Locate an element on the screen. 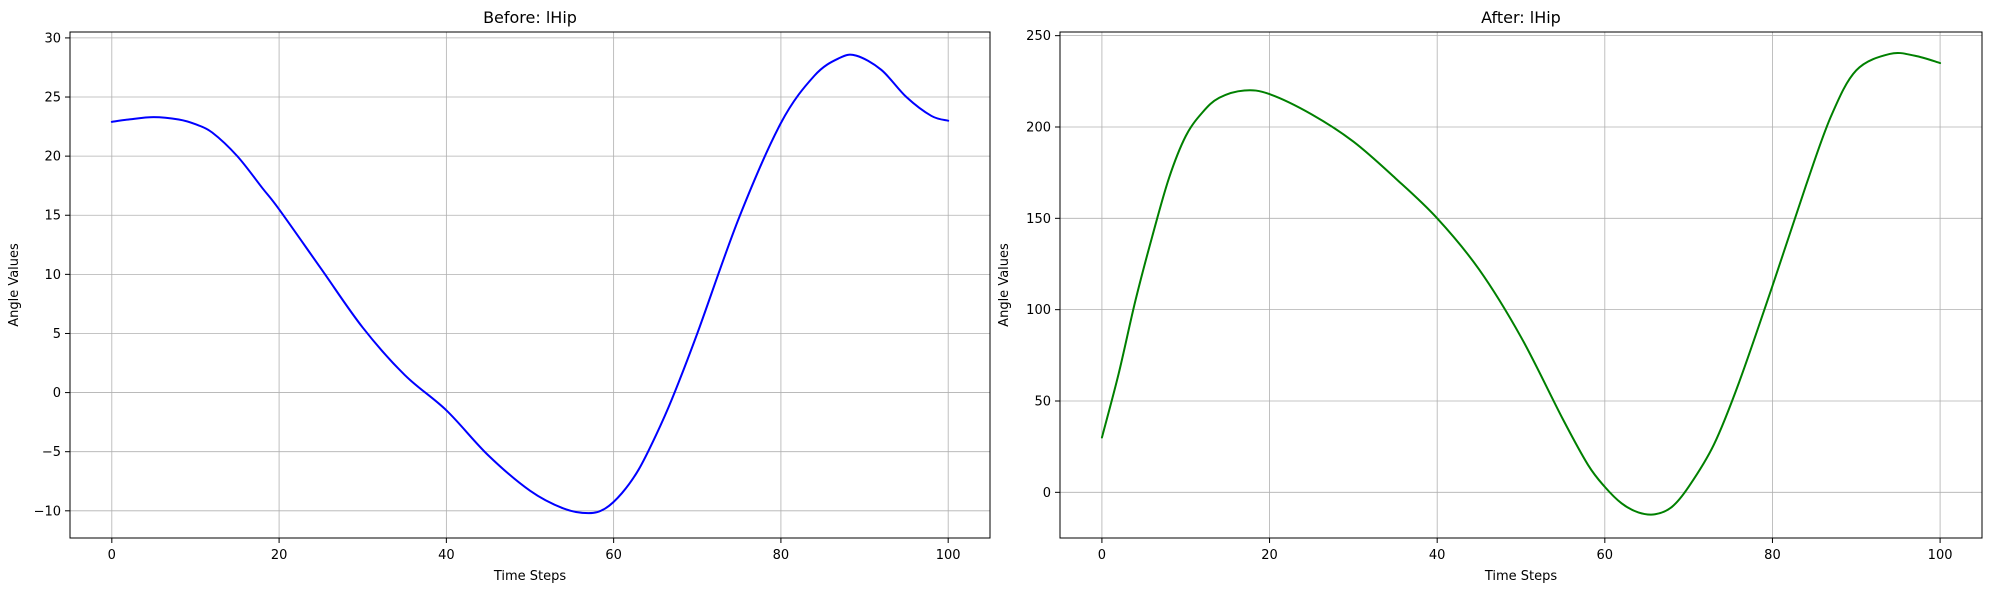  y-tick-label: 250 is located at coordinates (1038, 36).